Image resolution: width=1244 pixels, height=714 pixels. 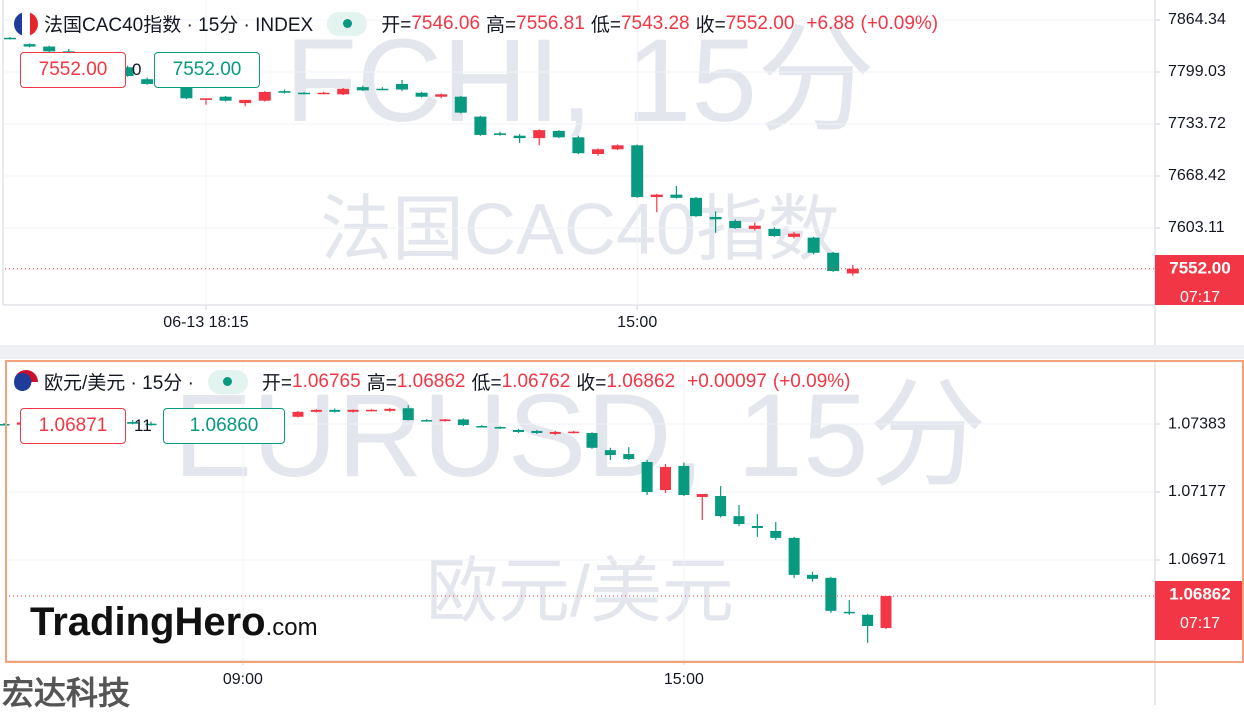 I want to click on buy-price: 7552.00, so click(x=207, y=69).